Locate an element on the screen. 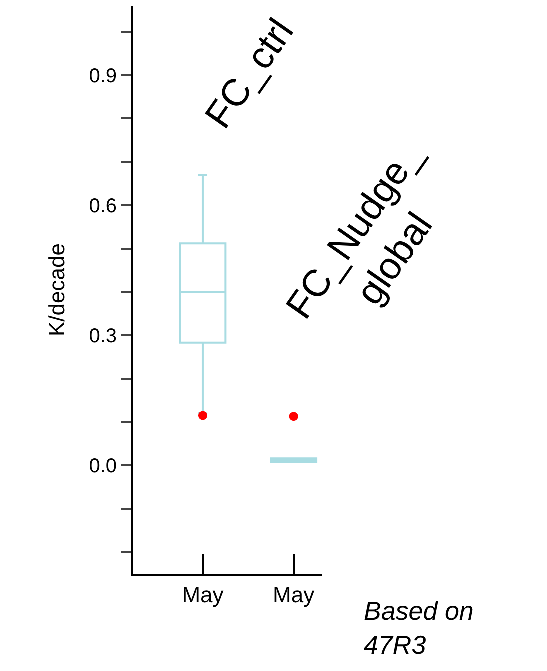 This screenshot has height=671, width=547. y-tick-label: 0.0 is located at coordinates (103, 467).